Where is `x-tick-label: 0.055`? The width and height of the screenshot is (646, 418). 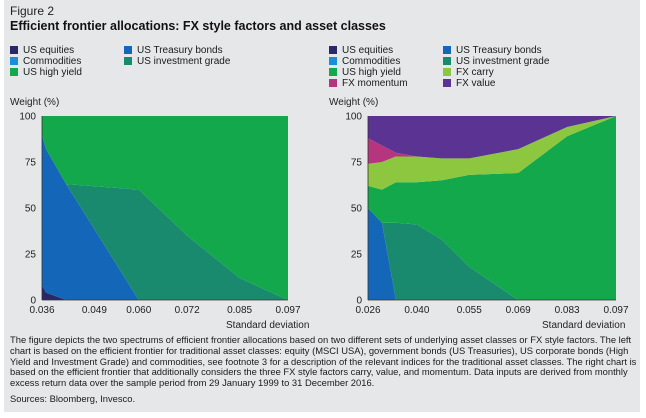
x-tick-label: 0.055 is located at coordinates (469, 310).